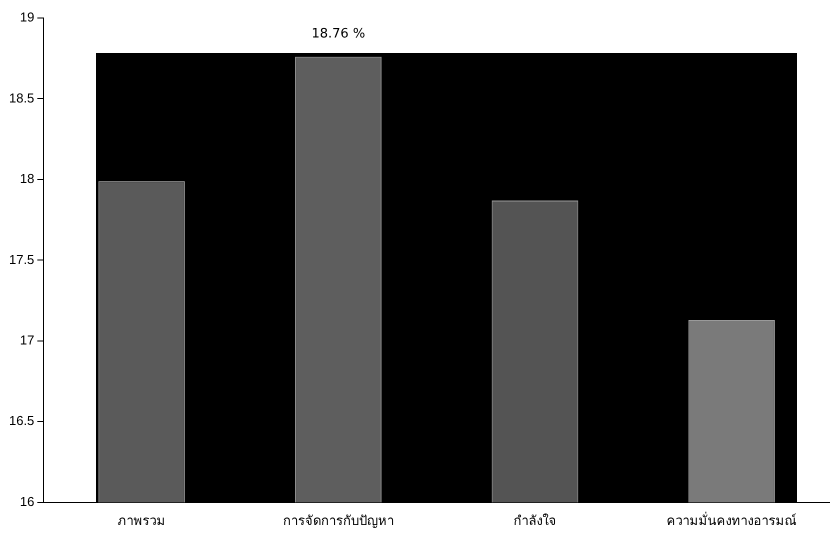 The image size is (830, 536). I want to click on y-tick-label: 17.5, so click(21, 259).